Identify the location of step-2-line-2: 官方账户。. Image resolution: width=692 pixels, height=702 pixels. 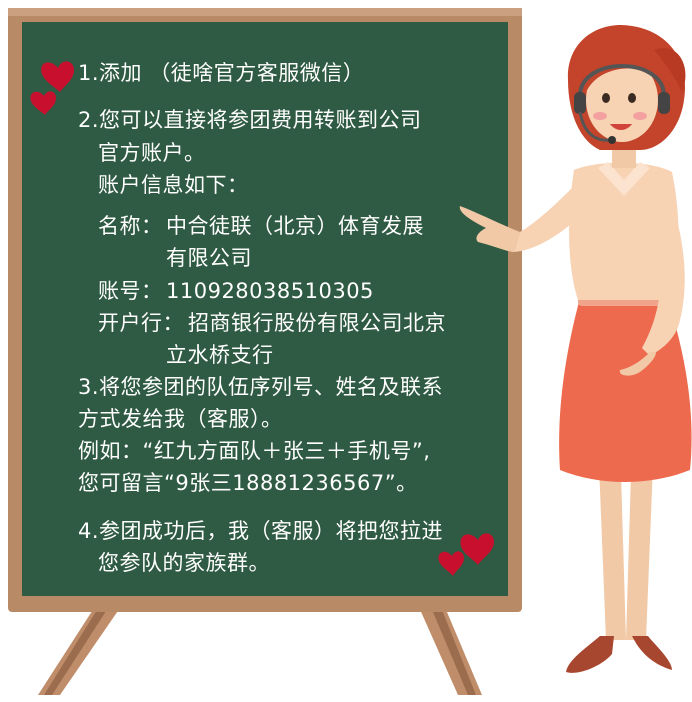
(152, 153).